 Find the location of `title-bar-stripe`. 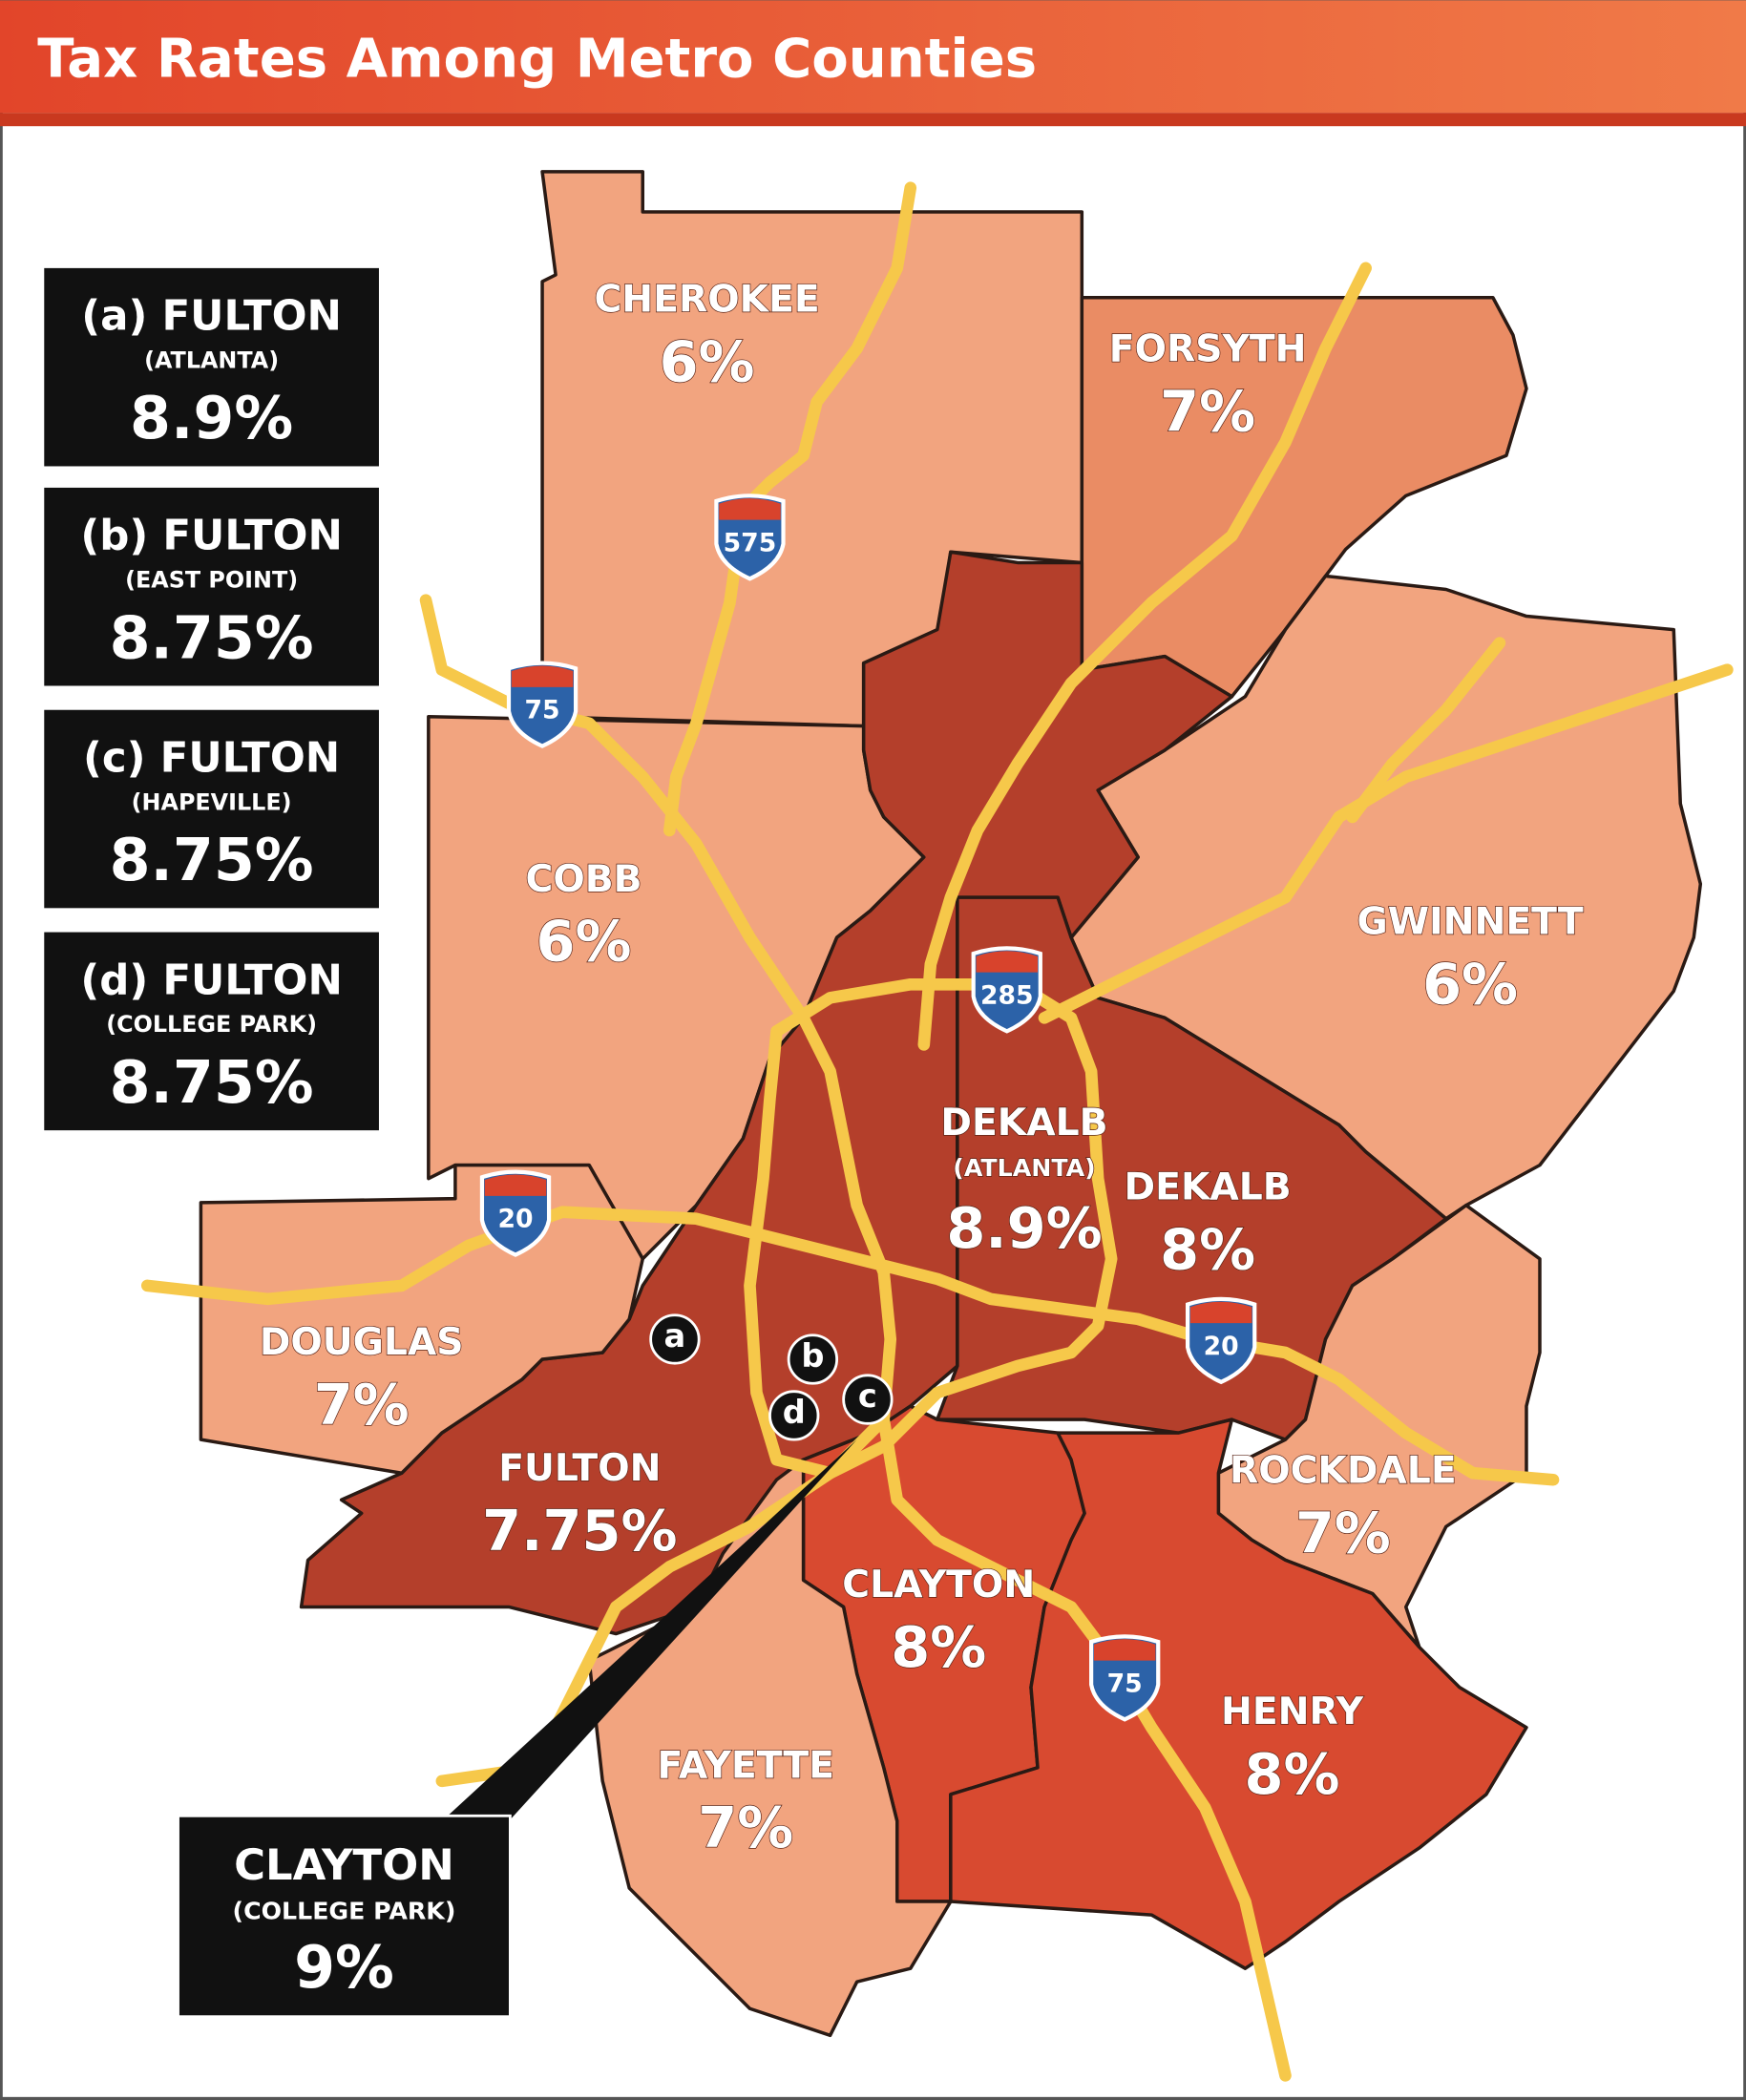

title-bar-stripe is located at coordinates (873, 120).